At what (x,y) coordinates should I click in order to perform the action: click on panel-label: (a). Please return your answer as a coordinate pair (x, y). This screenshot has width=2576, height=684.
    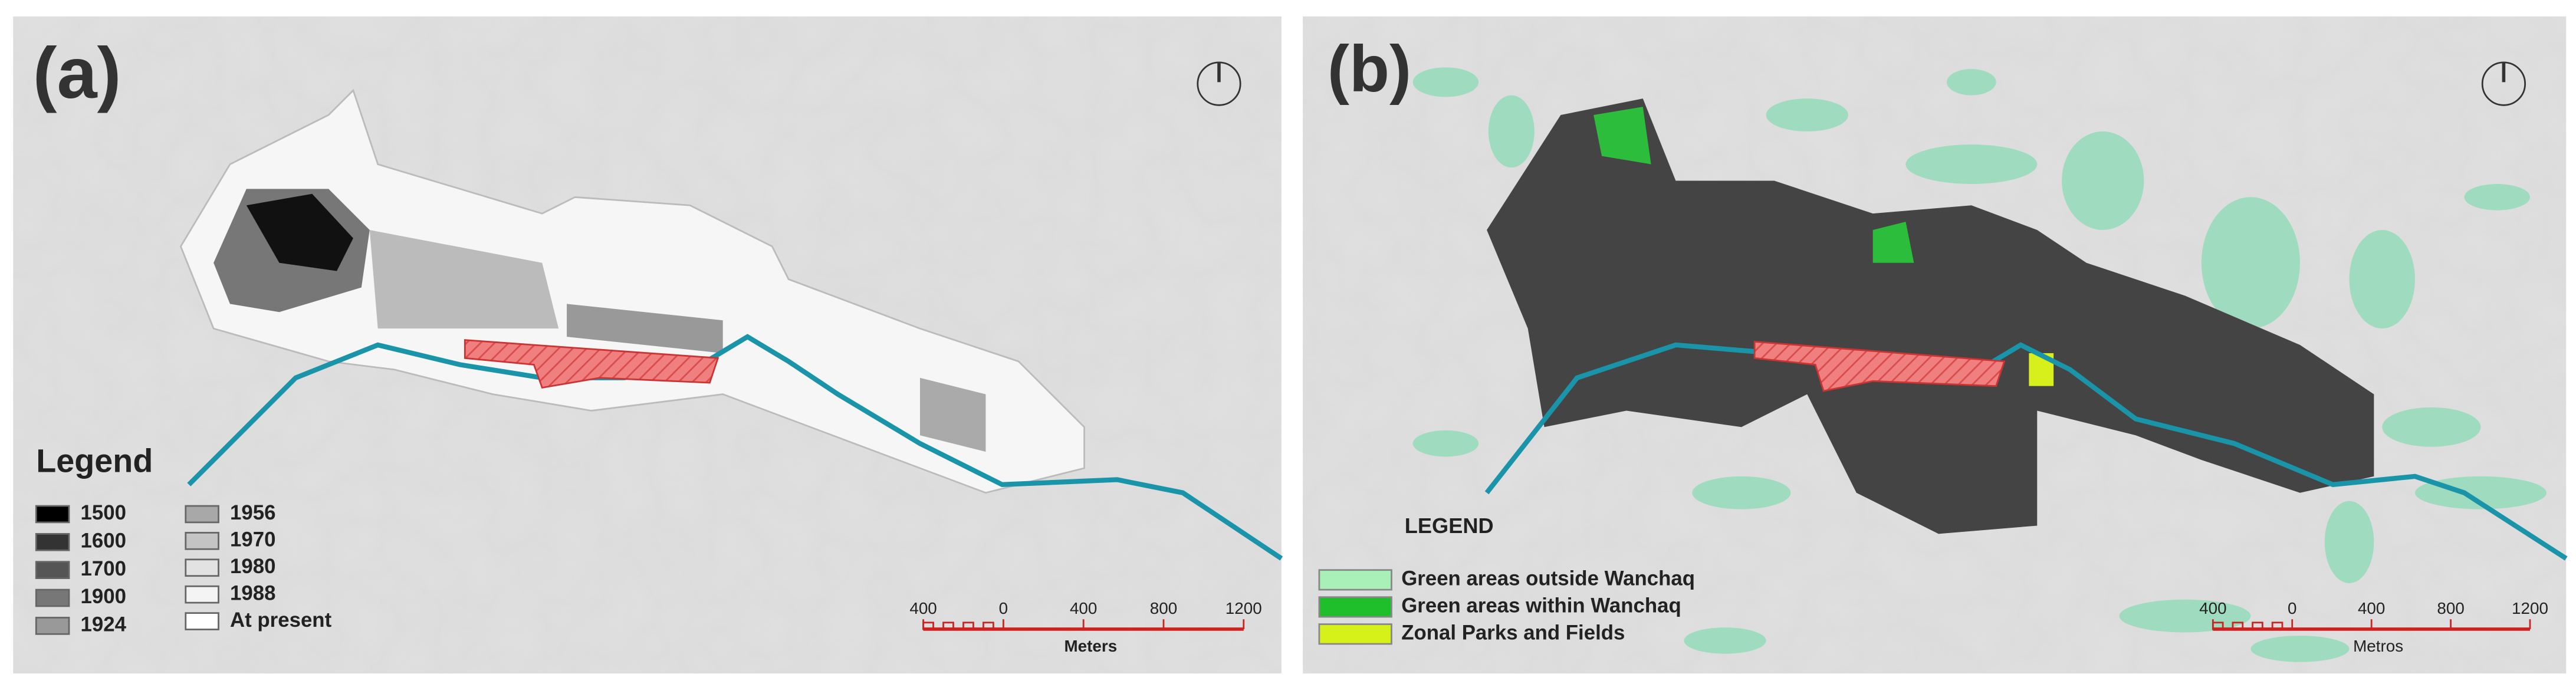
    Looking at the image, I should click on (77, 72).